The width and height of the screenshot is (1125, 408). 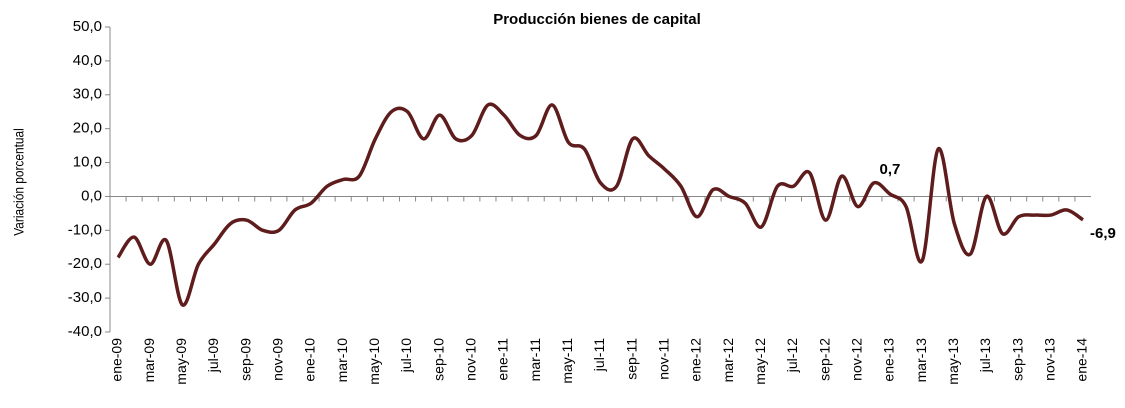 I want to click on x-tick-label: ene-13, so click(x=889, y=360).